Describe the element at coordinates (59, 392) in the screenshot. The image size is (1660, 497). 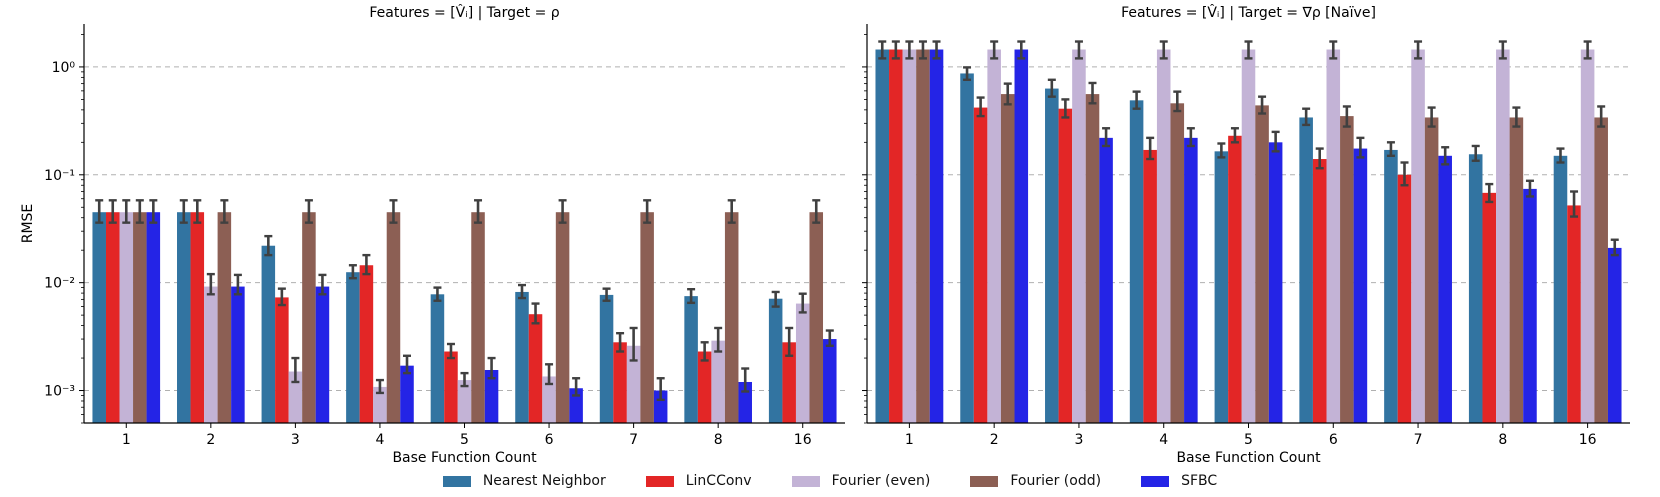
I see `panel1-y-tick-label: 10⁻³` at that location.